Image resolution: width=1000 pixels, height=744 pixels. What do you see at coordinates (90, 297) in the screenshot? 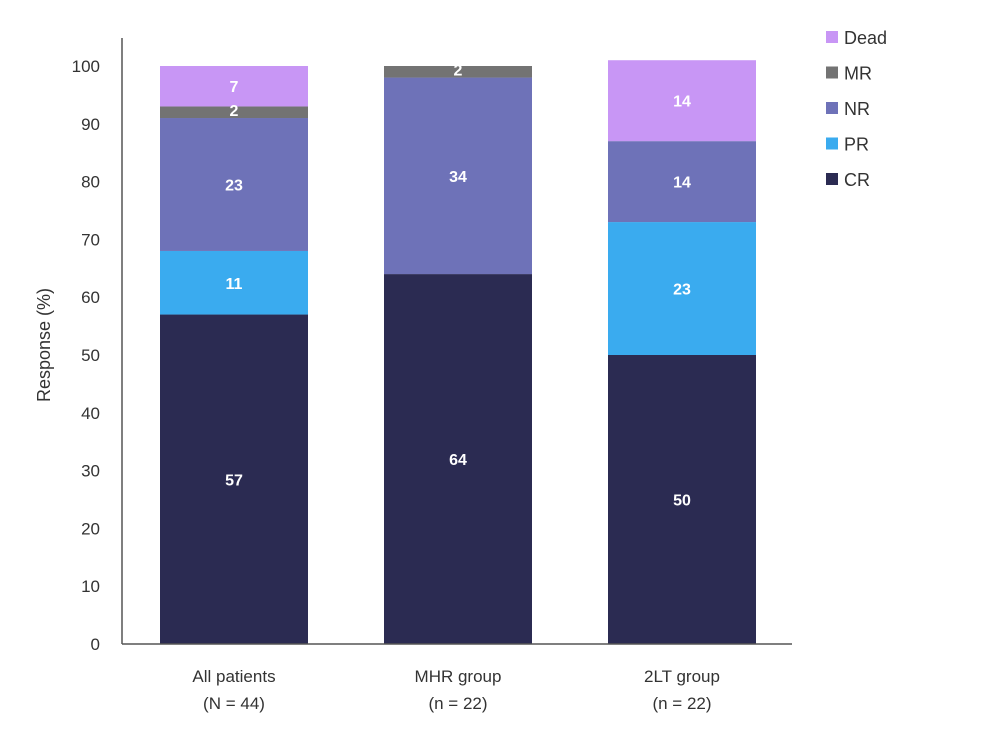
I see `y-tick-label: 60` at bounding box center [90, 297].